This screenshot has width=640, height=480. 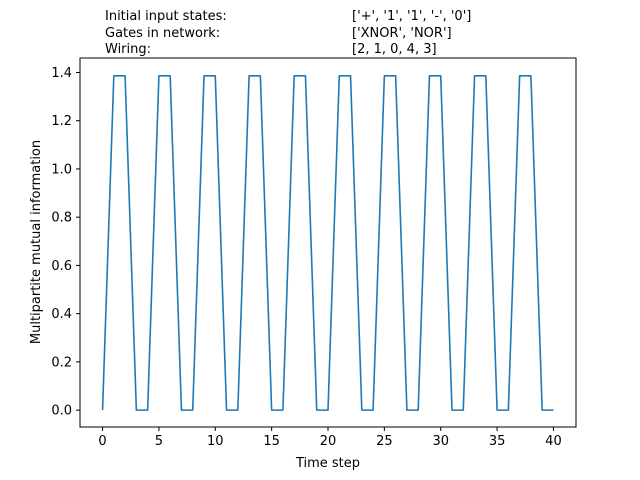 What do you see at coordinates (384, 441) in the screenshot?
I see `x-tick-label: 25` at bounding box center [384, 441].